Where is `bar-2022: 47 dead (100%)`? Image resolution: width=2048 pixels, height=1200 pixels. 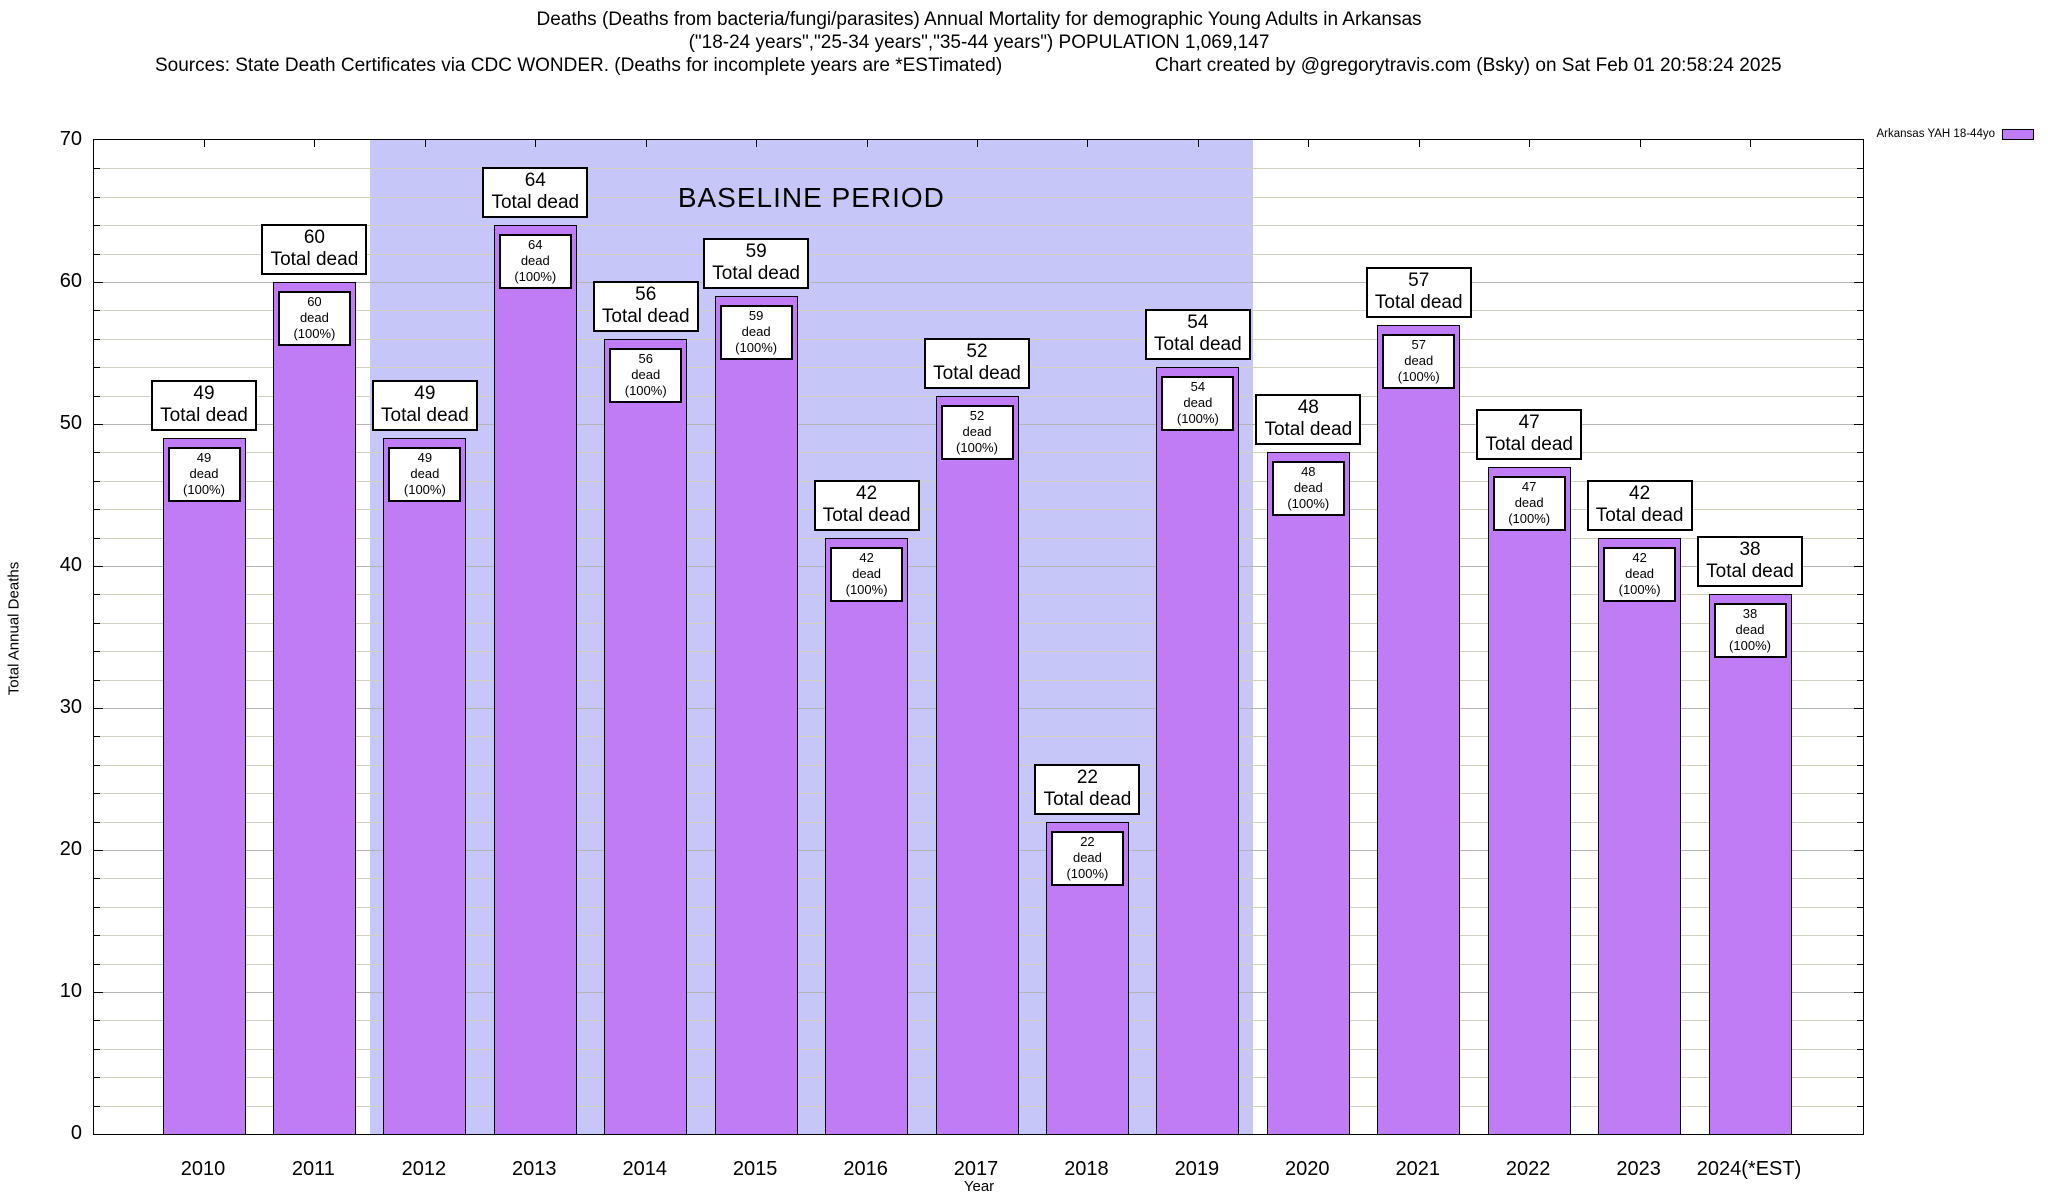 bar-2022: 47 dead (100%) is located at coordinates (1529, 800).